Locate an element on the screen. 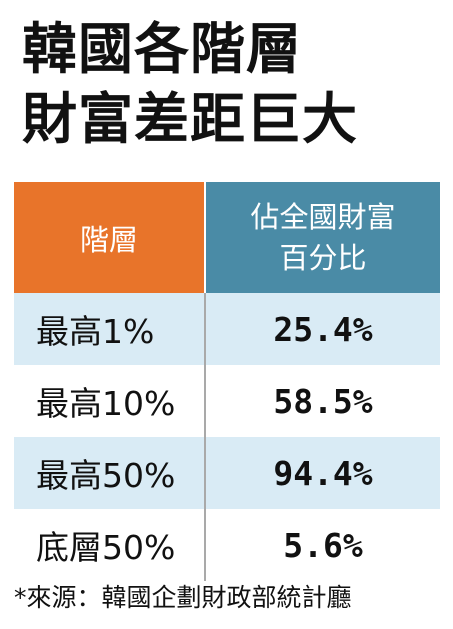 The width and height of the screenshot is (453, 629). table-row-top-50: 最高50% 94.4% is located at coordinates (227, 473).